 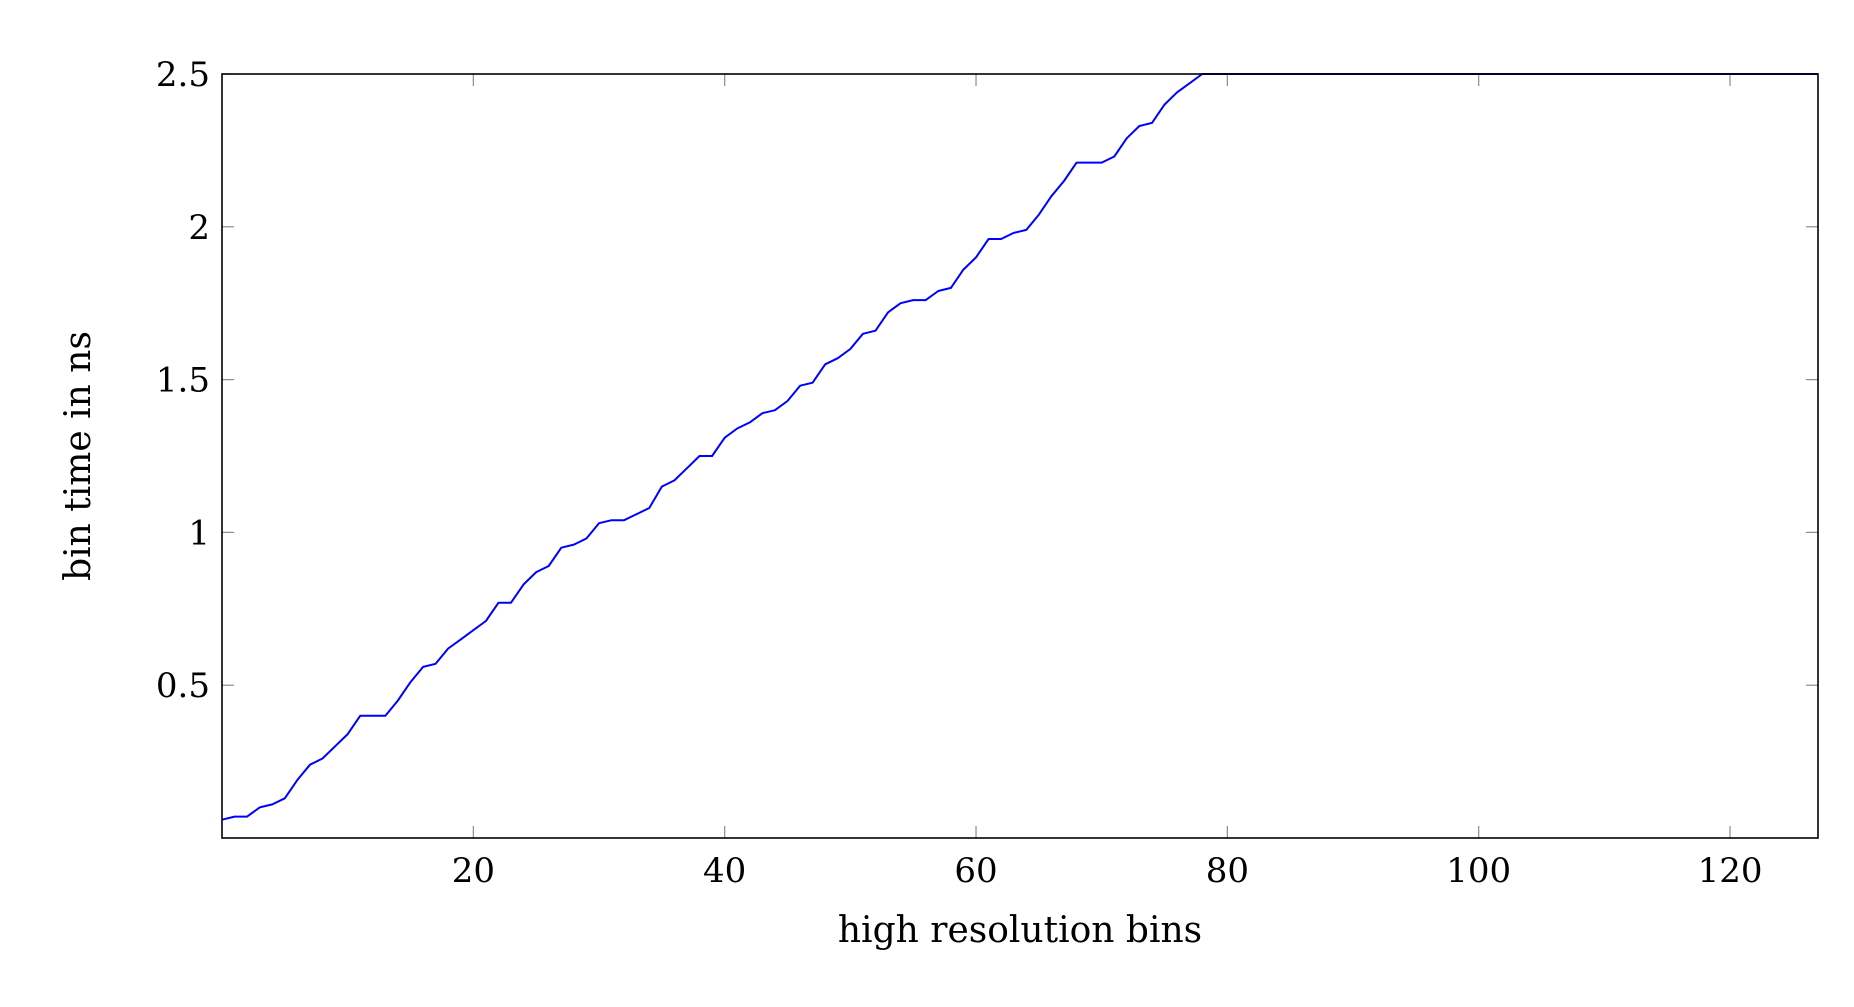 What do you see at coordinates (975, 871) in the screenshot?
I see `x-tick-label: 60` at bounding box center [975, 871].